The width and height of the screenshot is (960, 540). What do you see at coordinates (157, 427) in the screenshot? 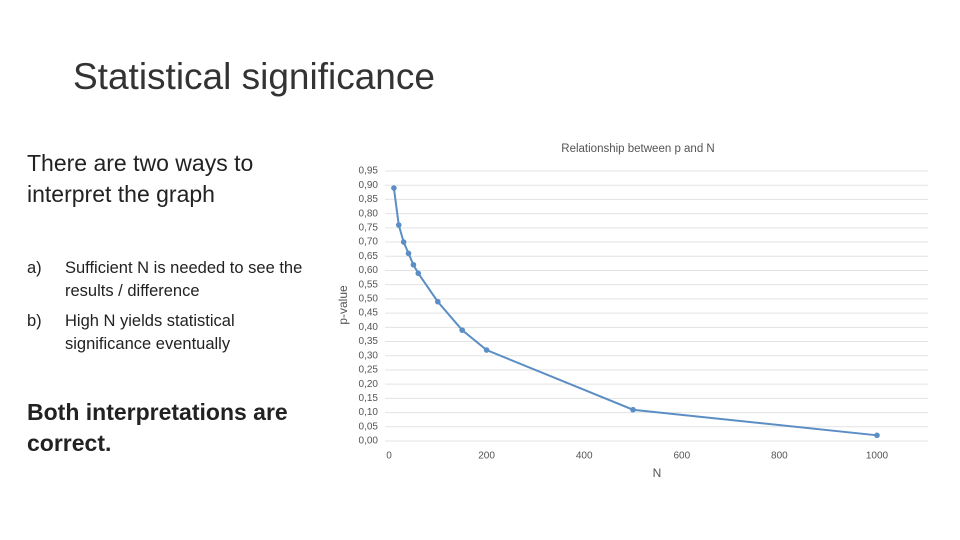
I see `conclusion: Both interpretations are correct.` at bounding box center [157, 427].